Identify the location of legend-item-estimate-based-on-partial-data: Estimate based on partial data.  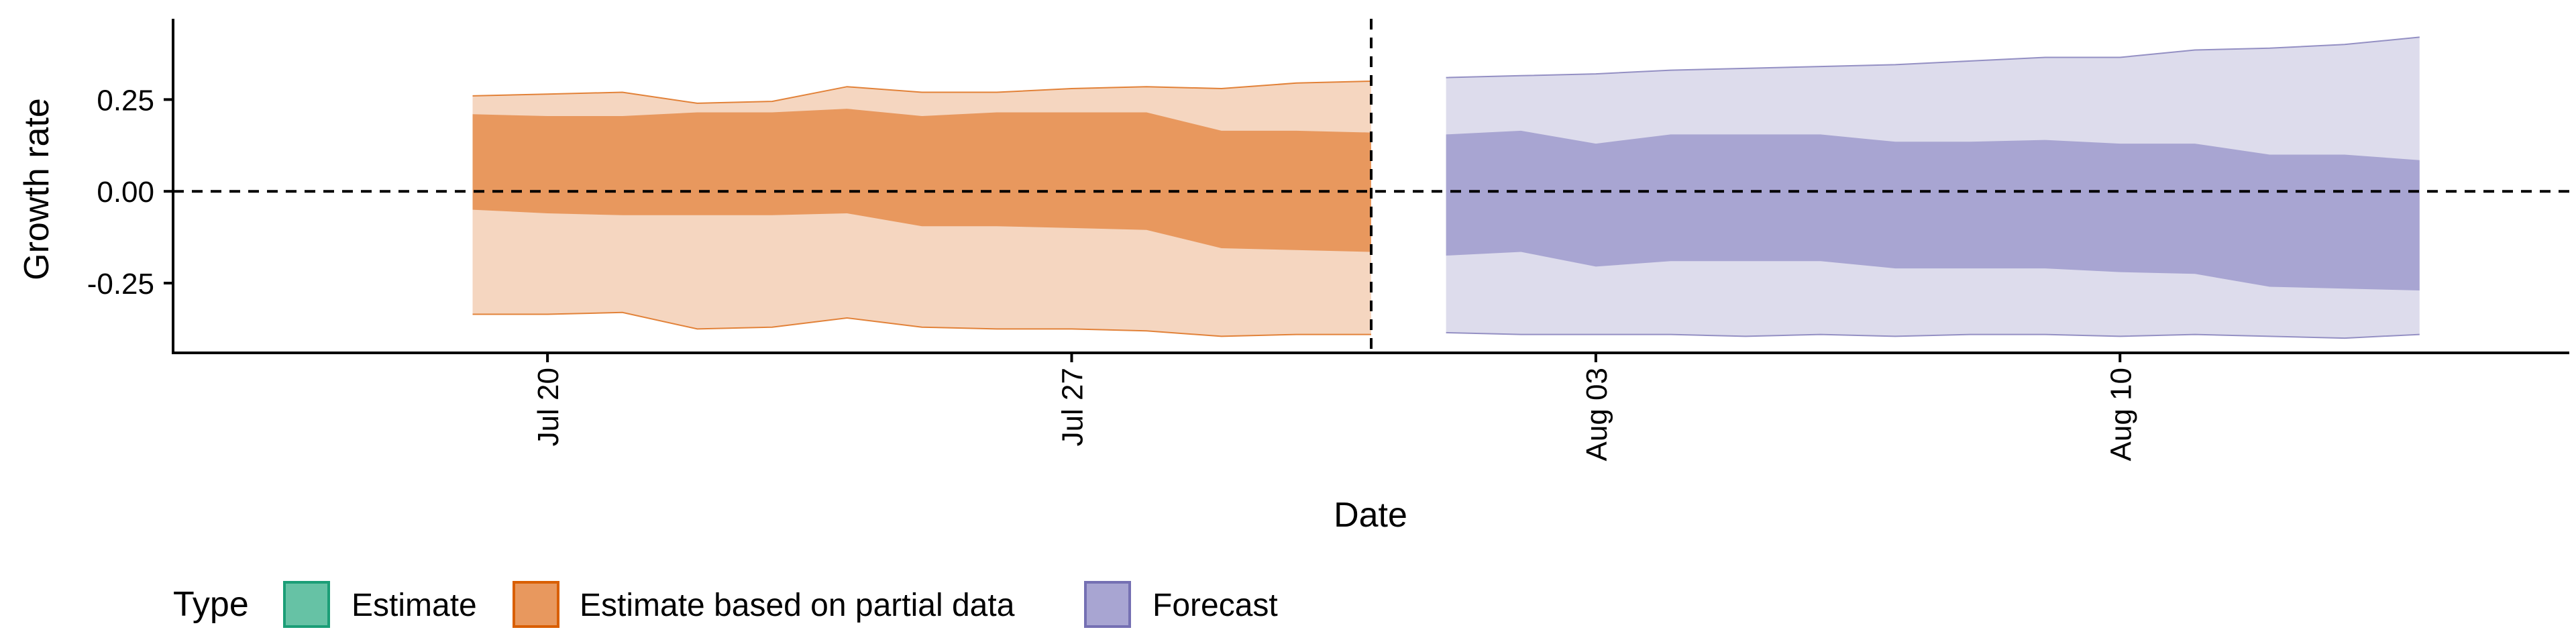
(764, 604).